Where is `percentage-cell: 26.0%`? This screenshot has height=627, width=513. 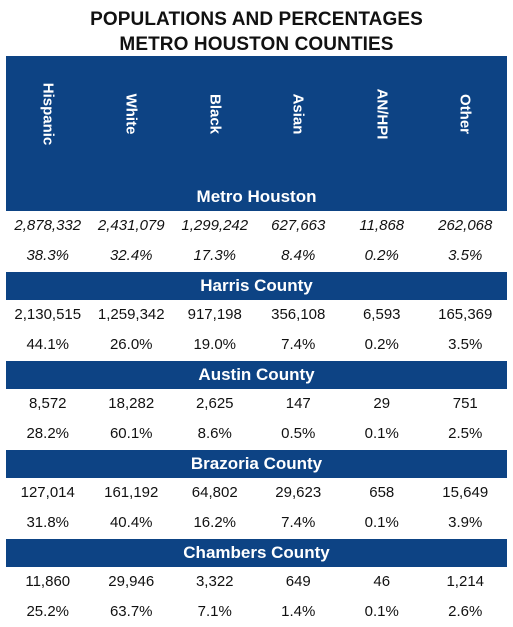
percentage-cell: 26.0% is located at coordinates (131, 344).